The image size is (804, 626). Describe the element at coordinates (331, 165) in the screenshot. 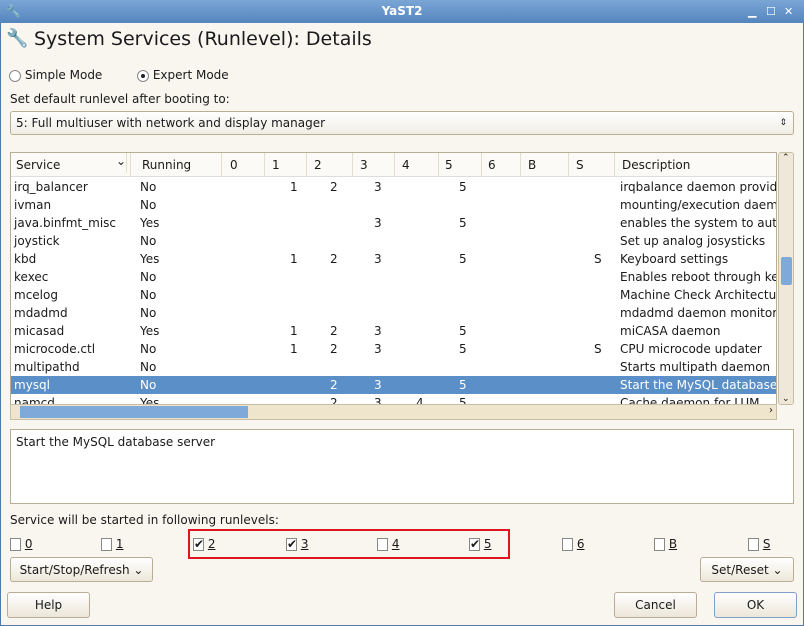

I see `column-header-2: 2` at that location.